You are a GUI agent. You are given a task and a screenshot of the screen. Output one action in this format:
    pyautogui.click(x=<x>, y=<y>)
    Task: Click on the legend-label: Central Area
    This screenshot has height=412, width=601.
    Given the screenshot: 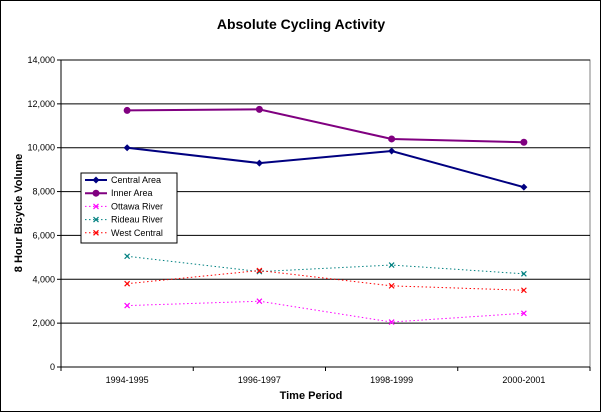 What is the action you would take?
    pyautogui.click(x=136, y=180)
    